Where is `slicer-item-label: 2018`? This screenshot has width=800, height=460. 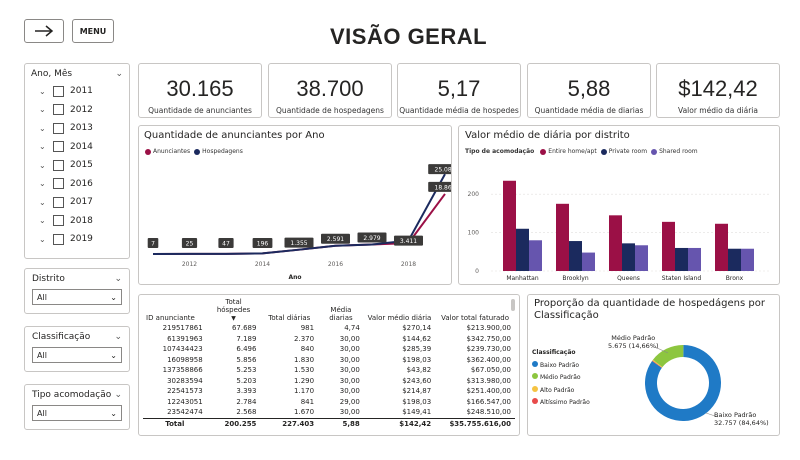
slicer-item-label: 2018 is located at coordinates (81, 220).